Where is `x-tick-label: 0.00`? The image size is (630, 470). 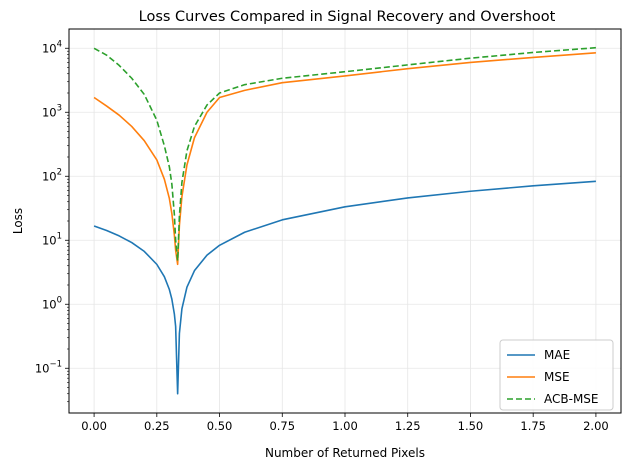
x-tick-label: 0.00 is located at coordinates (94, 426).